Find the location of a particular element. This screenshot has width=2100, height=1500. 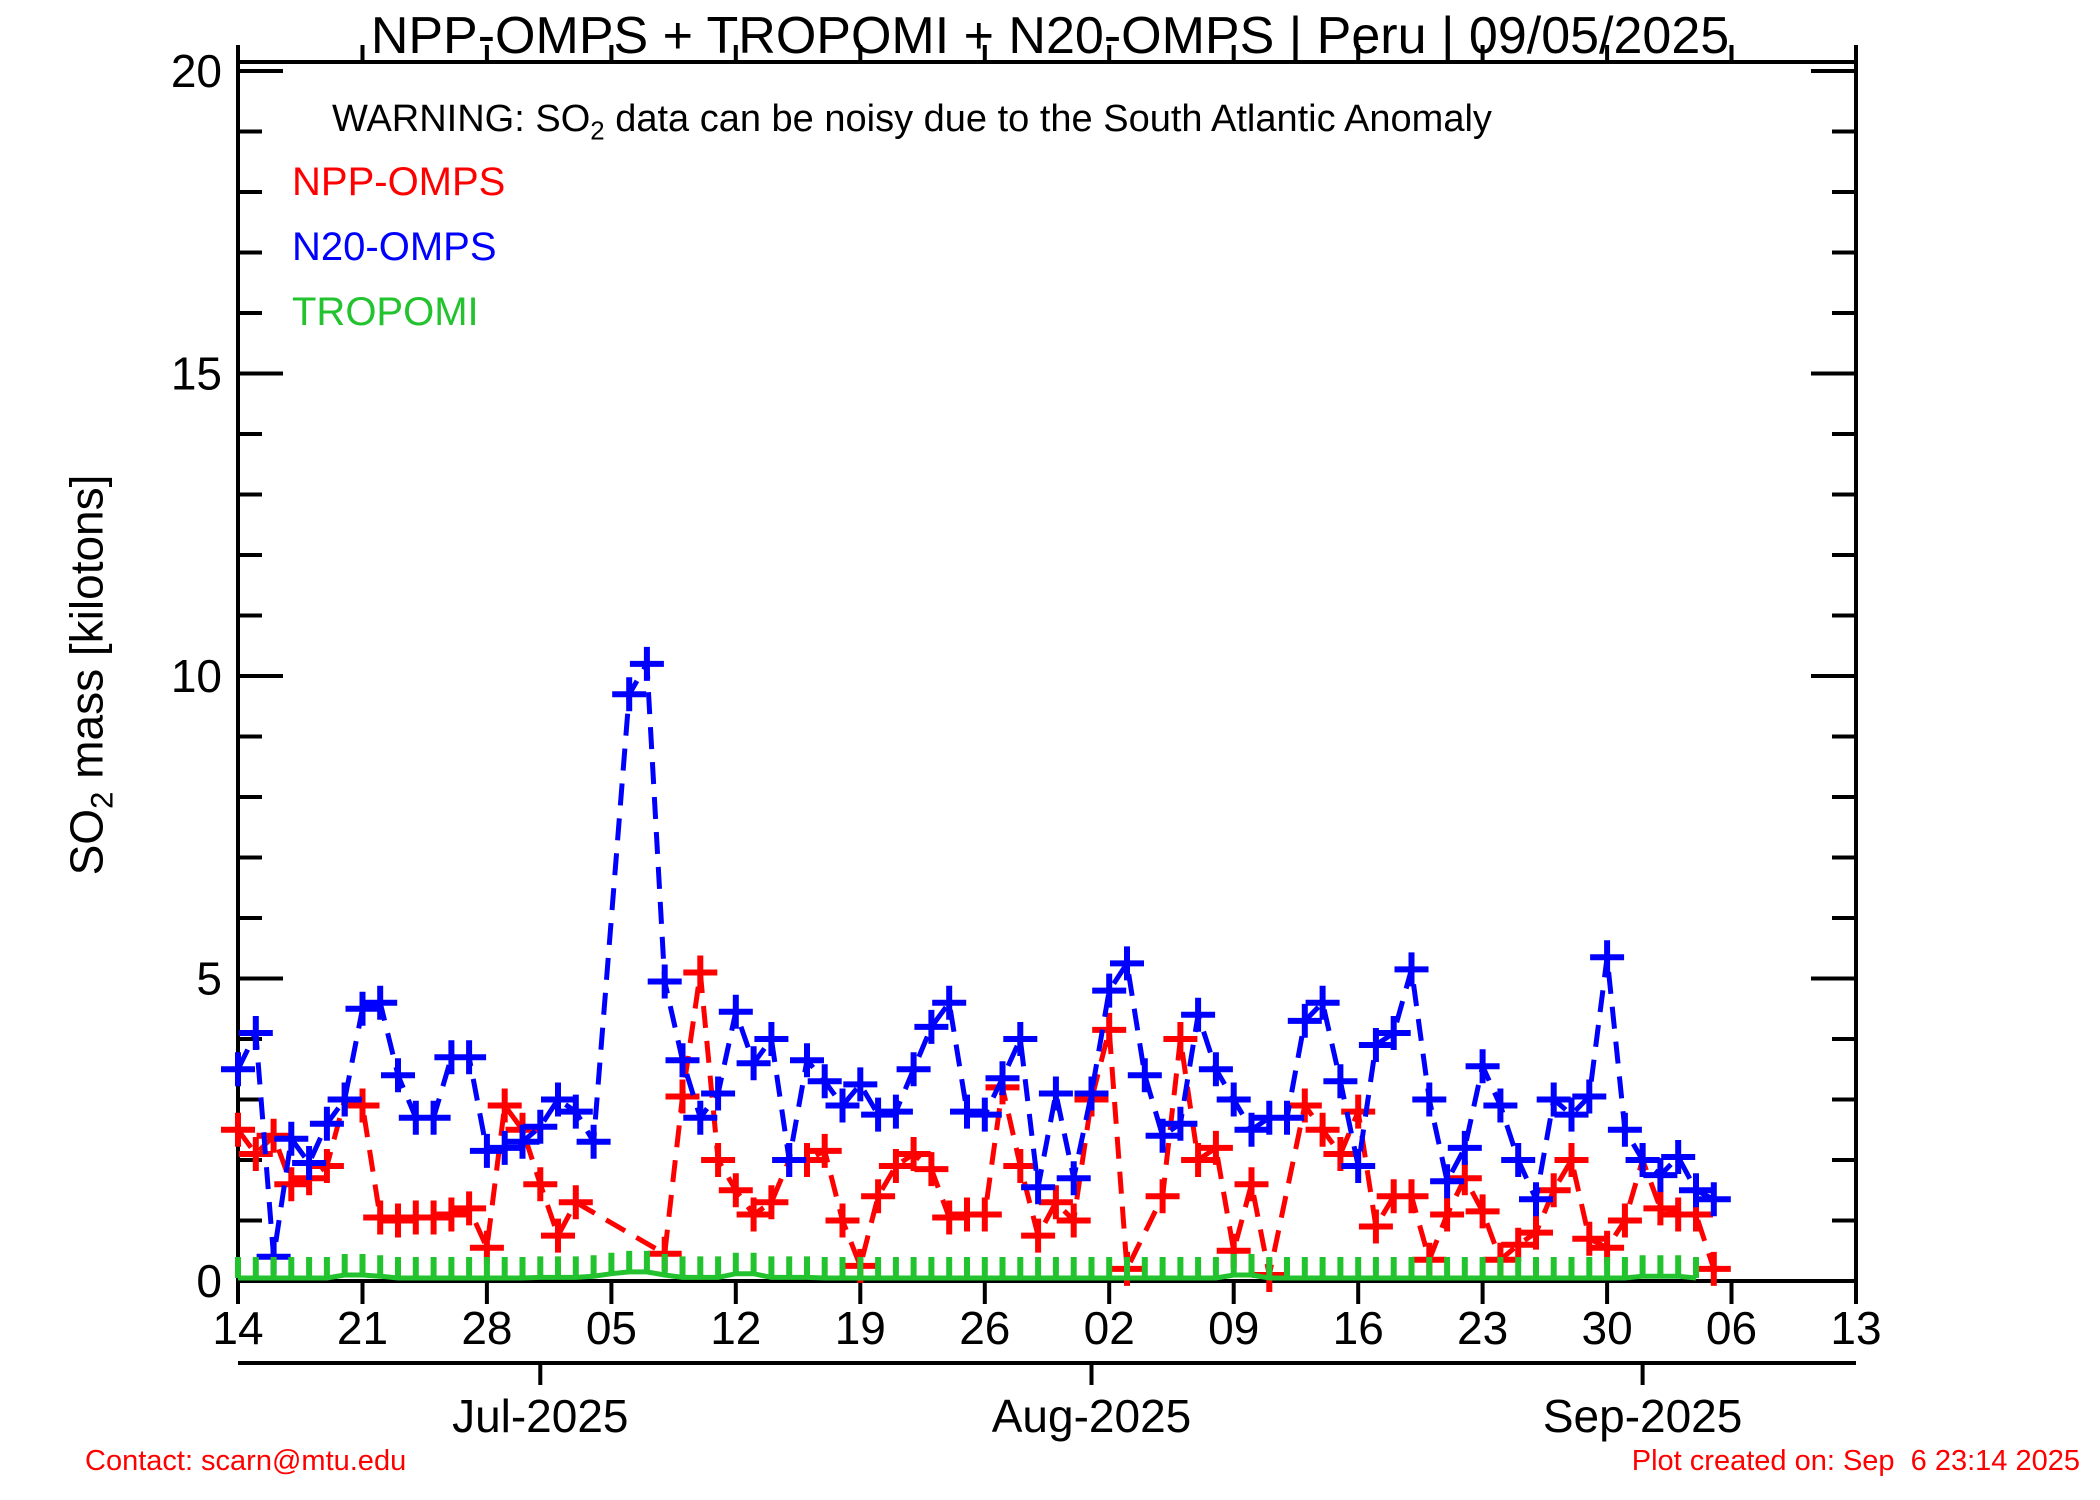

legend-item-tropomi: TROPOMI is located at coordinates (385, 312).